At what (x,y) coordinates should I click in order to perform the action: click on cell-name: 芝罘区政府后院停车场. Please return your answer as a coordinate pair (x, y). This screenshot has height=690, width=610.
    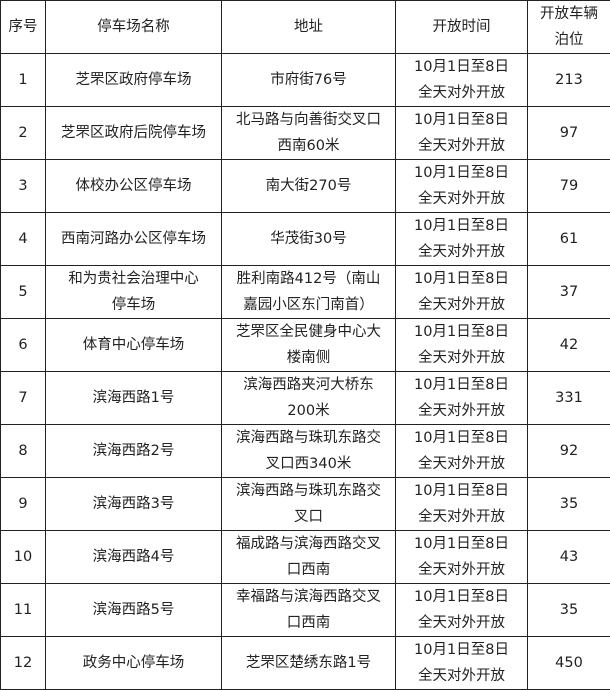
    Looking at the image, I should click on (134, 133).